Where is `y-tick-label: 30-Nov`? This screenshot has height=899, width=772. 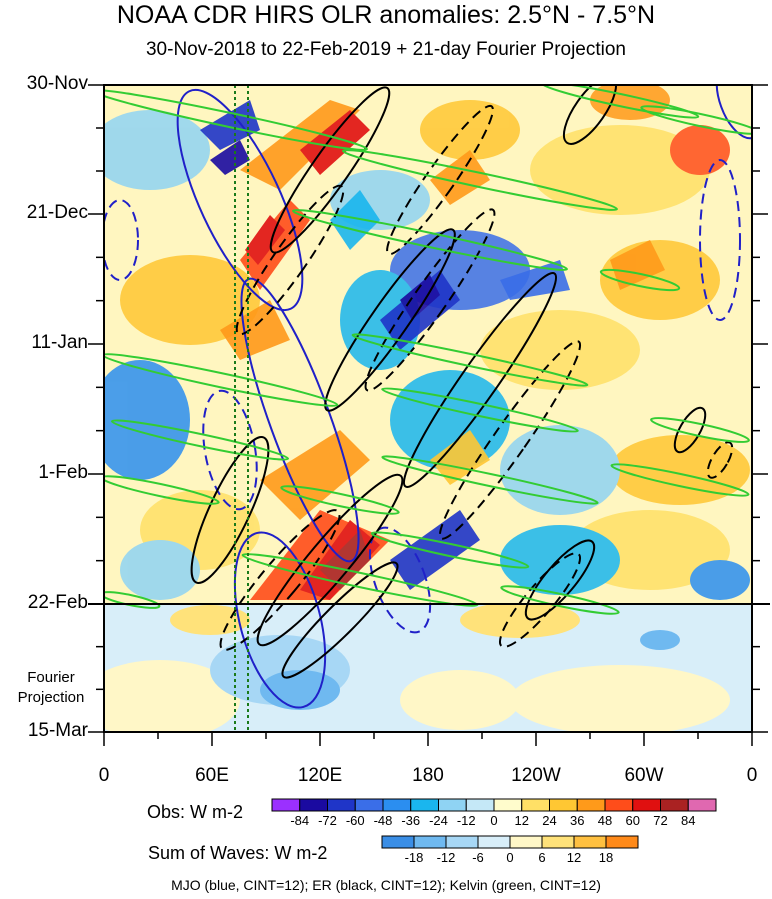 y-tick-label: 30-Nov is located at coordinates (57, 83).